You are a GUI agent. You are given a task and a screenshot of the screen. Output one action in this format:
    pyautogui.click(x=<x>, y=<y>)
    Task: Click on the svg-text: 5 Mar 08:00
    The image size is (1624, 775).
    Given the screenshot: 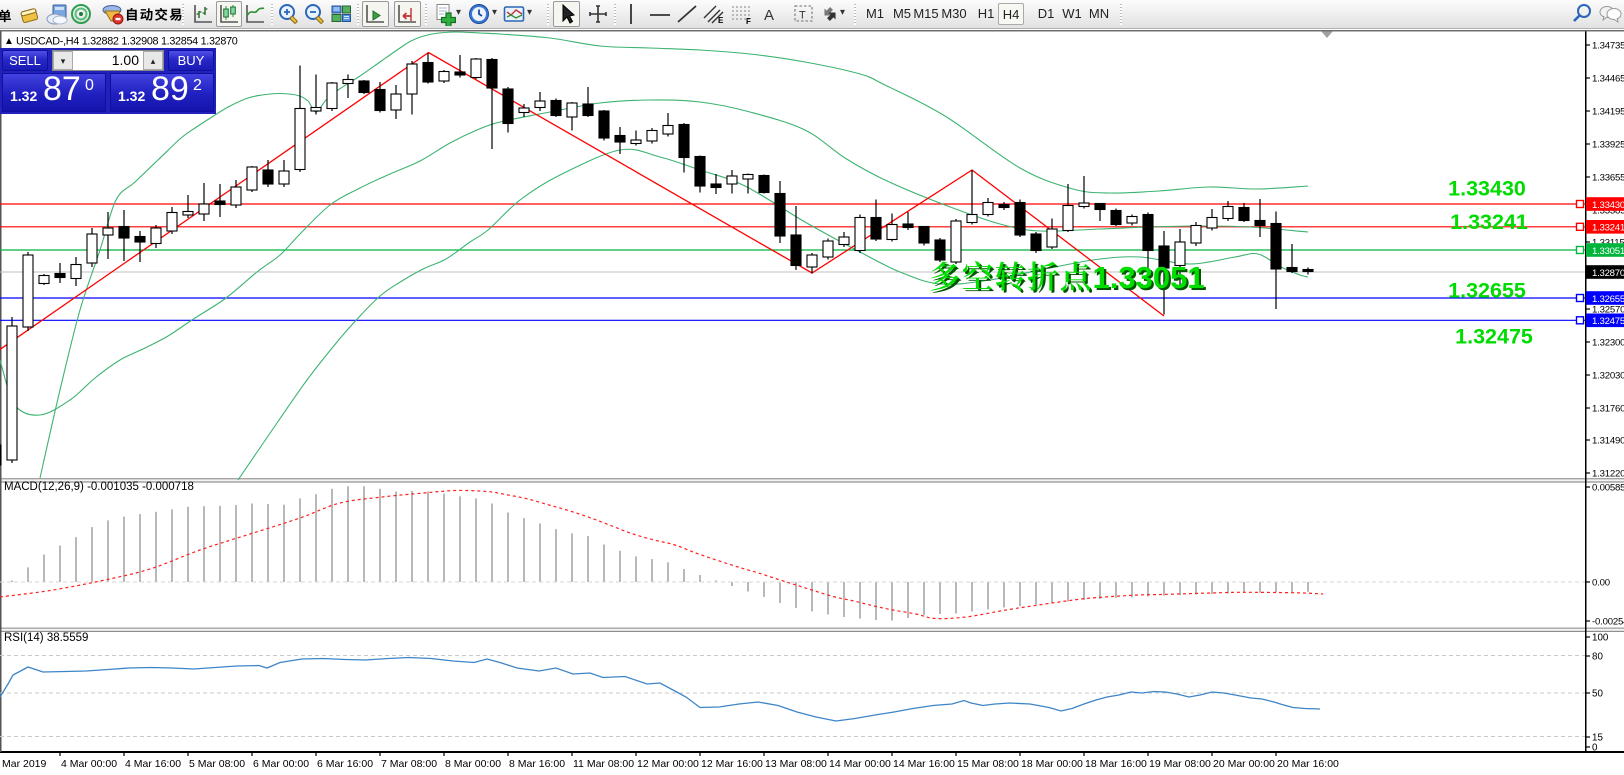 What is the action you would take?
    pyautogui.click(x=217, y=764)
    